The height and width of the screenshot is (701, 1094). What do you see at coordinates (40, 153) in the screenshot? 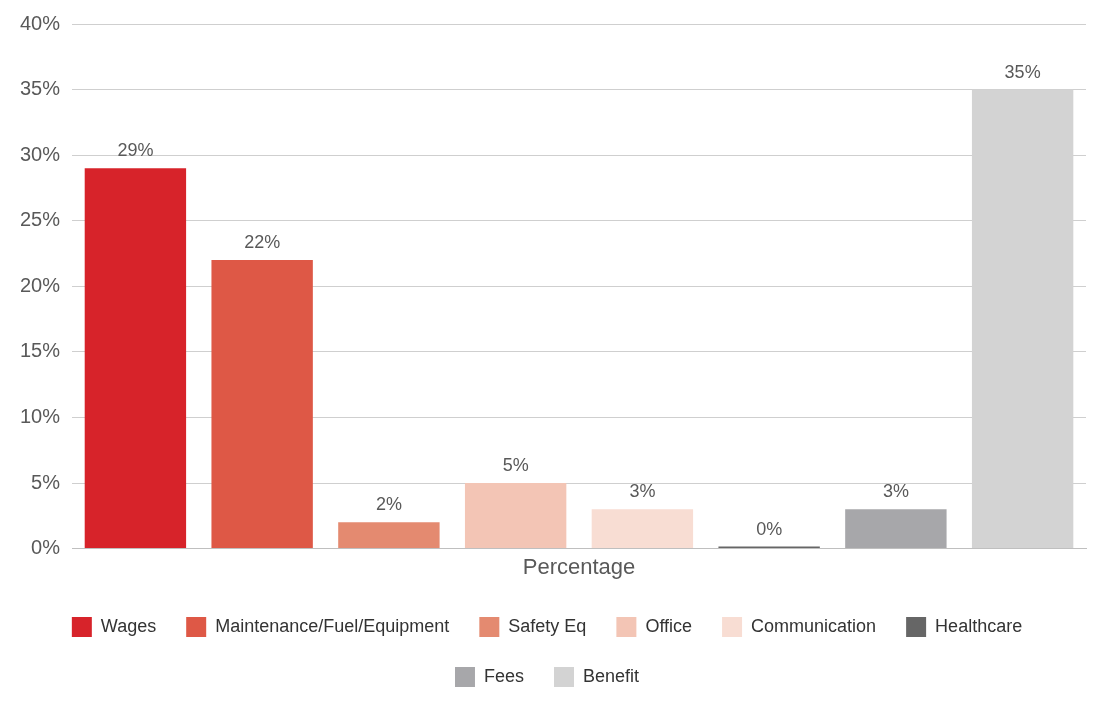
I see `y-tick-label: 30%` at bounding box center [40, 153].